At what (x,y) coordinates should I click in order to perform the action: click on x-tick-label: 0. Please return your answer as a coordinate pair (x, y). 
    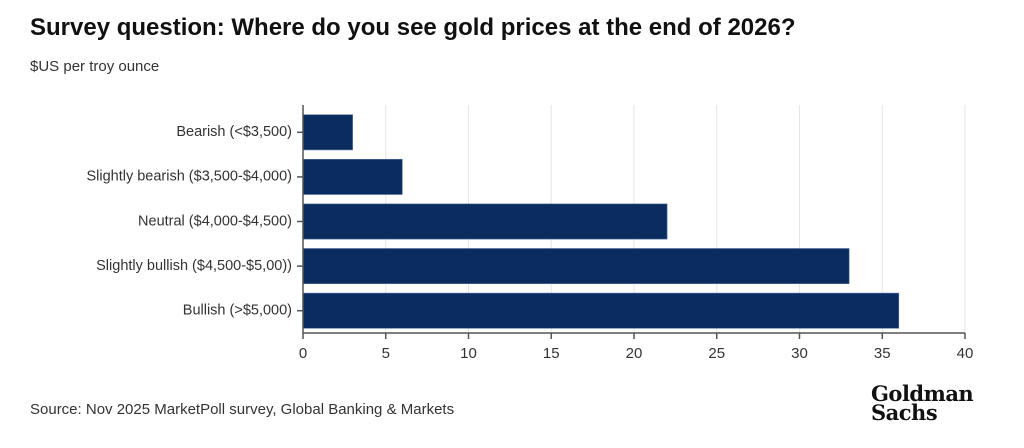
    Looking at the image, I should click on (303, 353).